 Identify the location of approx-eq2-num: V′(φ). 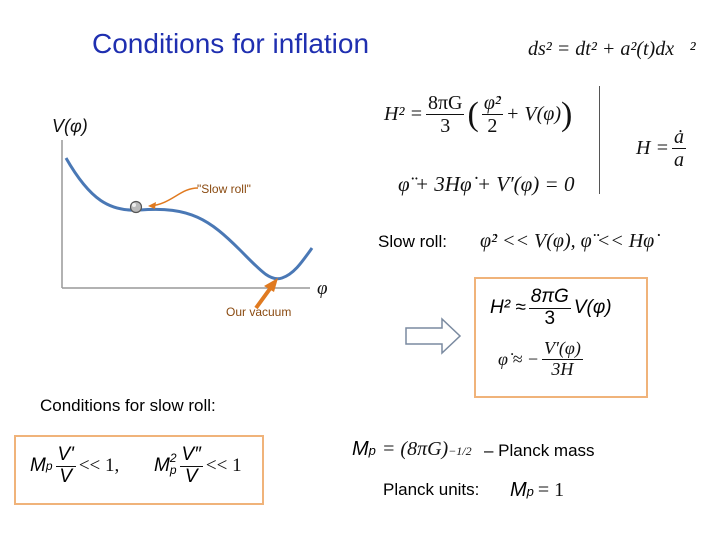
(562, 349).